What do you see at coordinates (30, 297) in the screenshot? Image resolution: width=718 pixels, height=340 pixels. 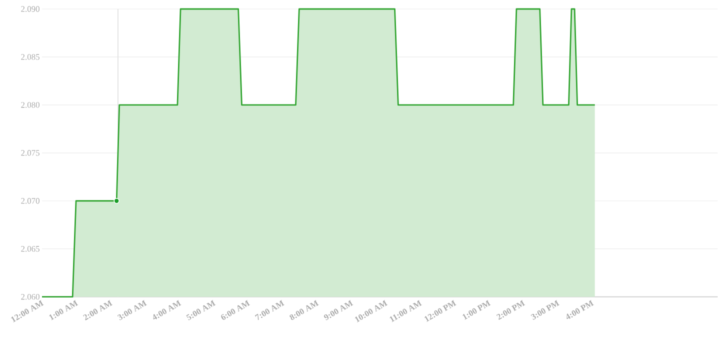 I see `y-tick-label: 2.060` at bounding box center [30, 297].